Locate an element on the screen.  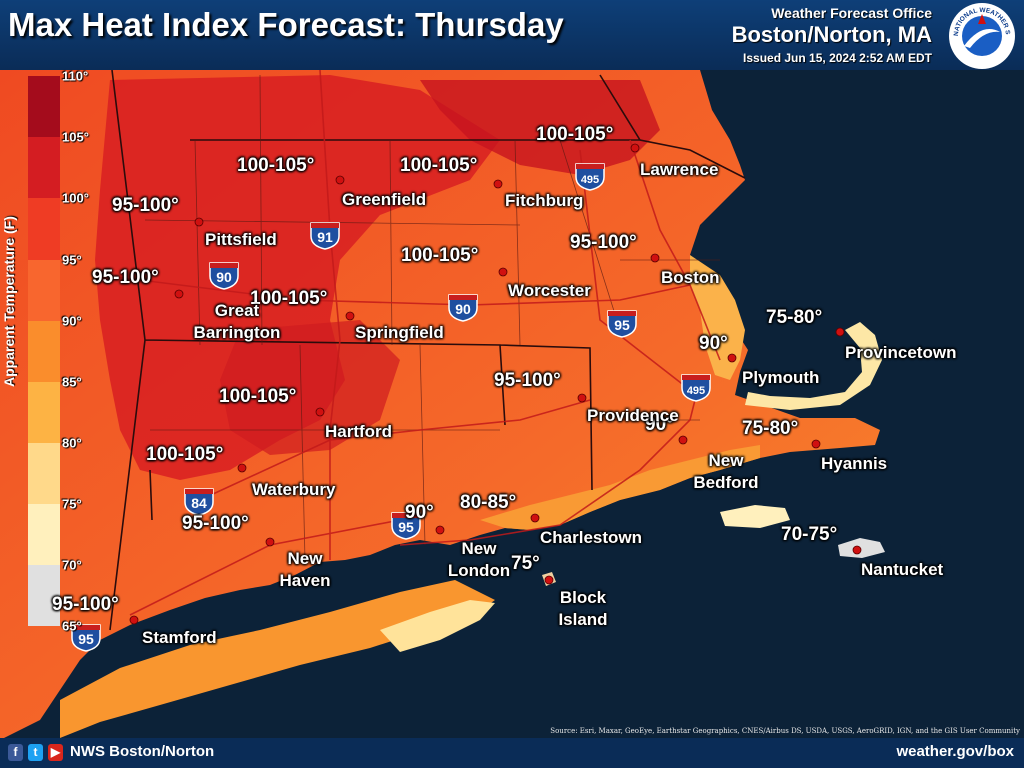
social-handle: NWS Boston/Norton is located at coordinates (142, 751).